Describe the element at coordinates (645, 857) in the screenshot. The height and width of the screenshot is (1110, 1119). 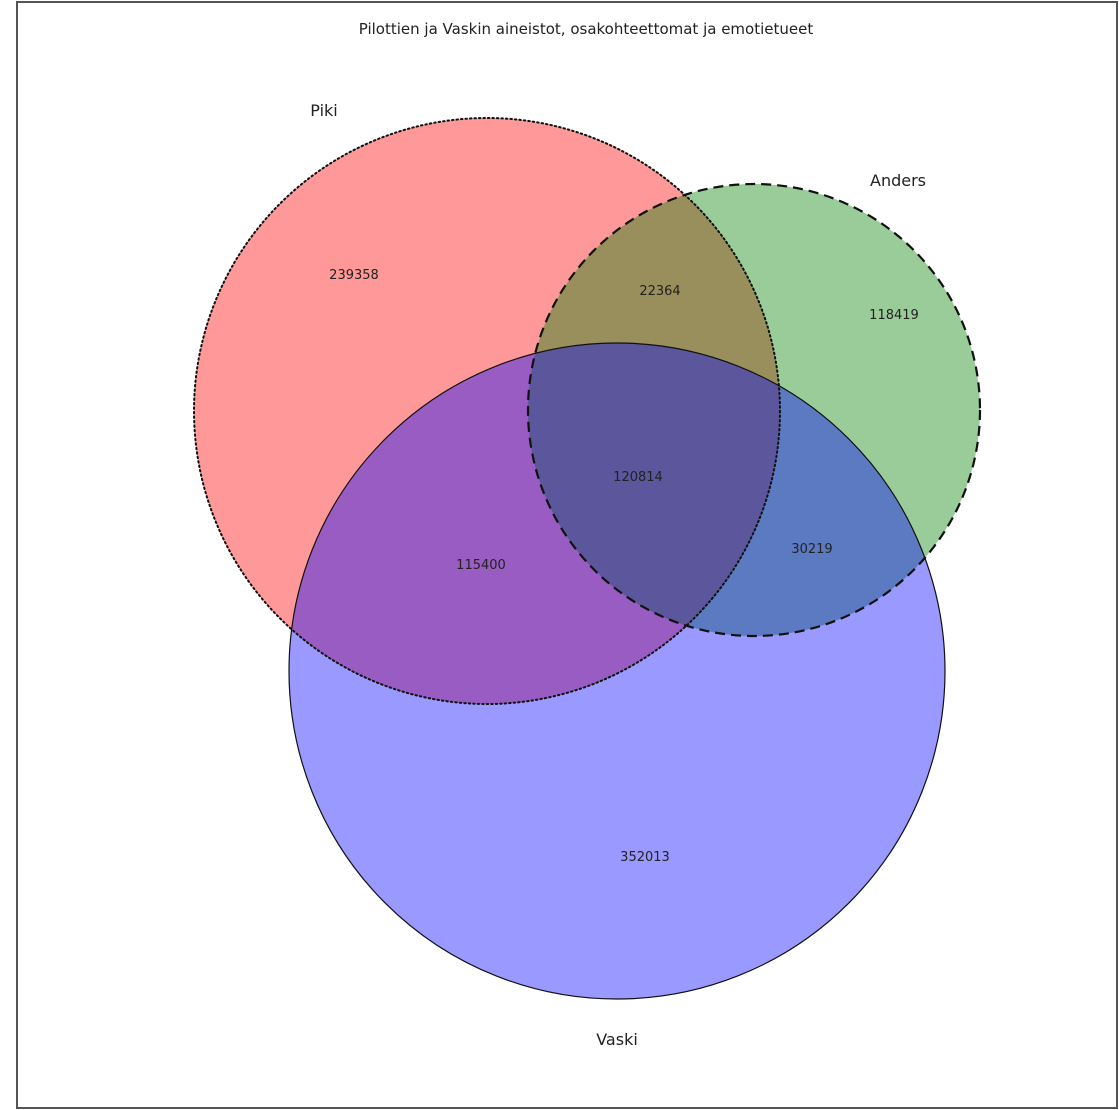
I see `region-vaski-only: 352013` at that location.